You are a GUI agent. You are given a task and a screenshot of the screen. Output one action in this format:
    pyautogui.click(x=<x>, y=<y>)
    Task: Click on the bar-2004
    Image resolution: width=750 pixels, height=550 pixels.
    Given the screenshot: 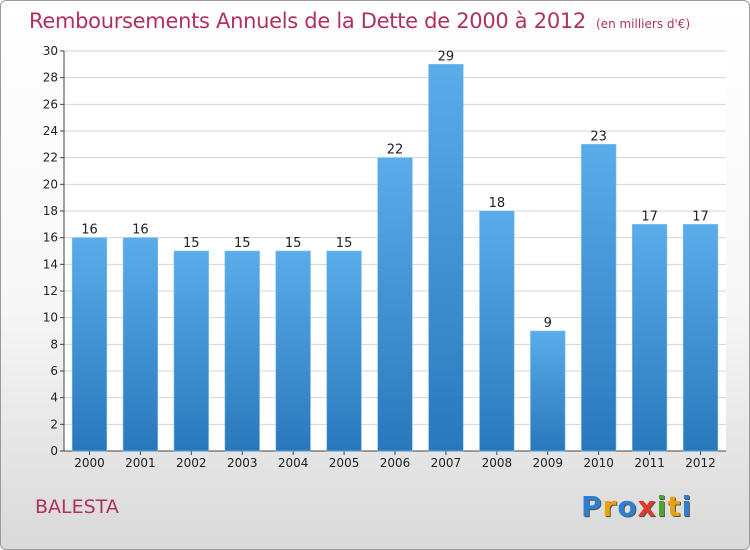 What is the action you would take?
    pyautogui.click(x=293, y=351)
    